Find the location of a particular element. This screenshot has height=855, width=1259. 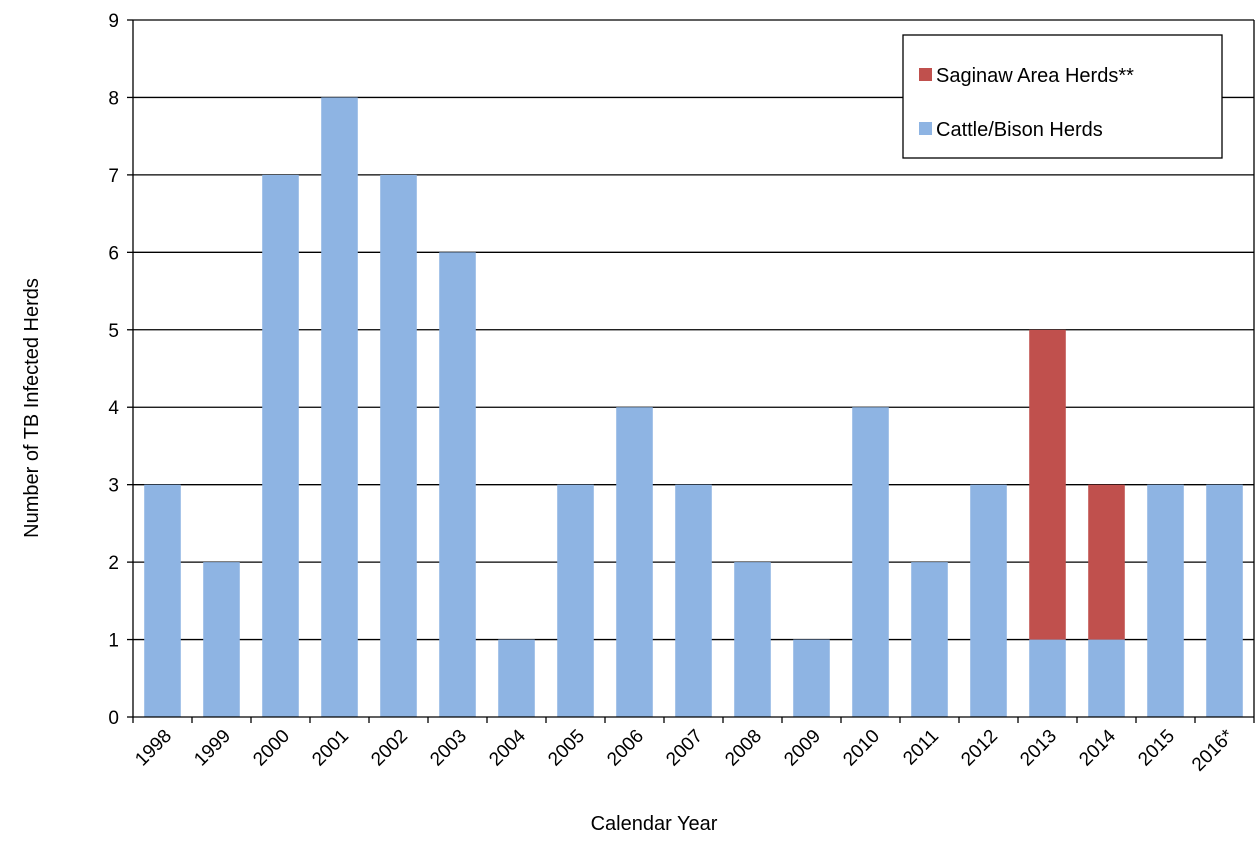

y-tick-label: 9 is located at coordinates (113, 21).